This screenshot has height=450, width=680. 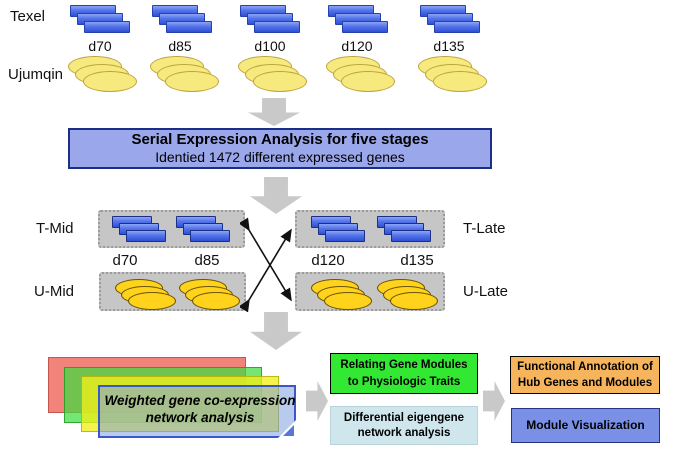 What do you see at coordinates (200, 417) in the screenshot?
I see `wgcna-line2: network analysis` at bounding box center [200, 417].